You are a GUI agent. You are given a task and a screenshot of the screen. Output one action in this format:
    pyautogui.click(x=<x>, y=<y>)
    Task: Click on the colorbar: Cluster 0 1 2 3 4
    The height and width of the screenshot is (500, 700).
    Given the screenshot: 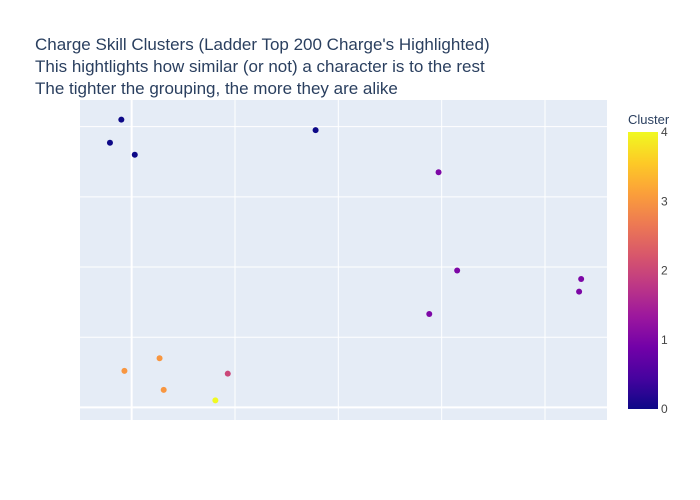 What is the action you would take?
    pyautogui.click(x=649, y=264)
    